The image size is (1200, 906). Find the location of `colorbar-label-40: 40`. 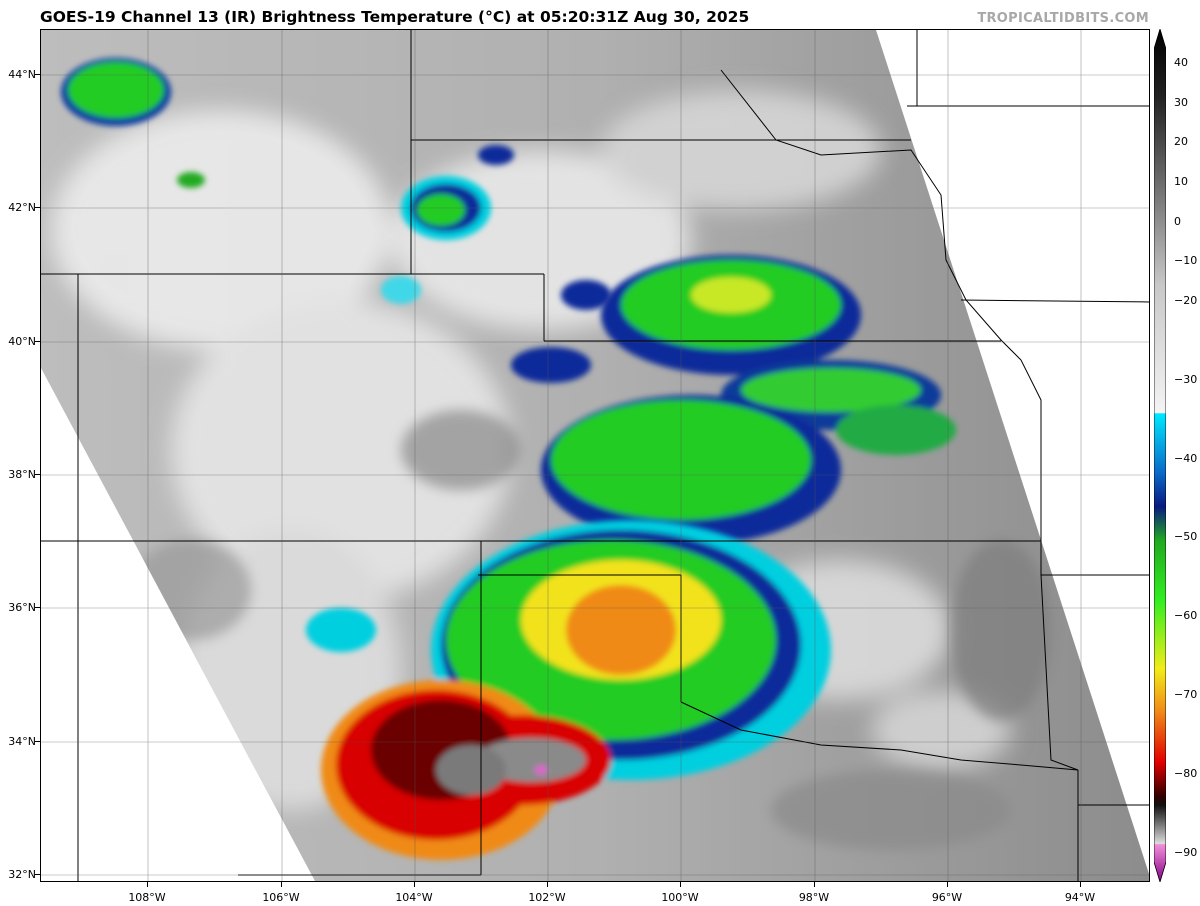

colorbar-label-40: 40 is located at coordinates (1181, 62).